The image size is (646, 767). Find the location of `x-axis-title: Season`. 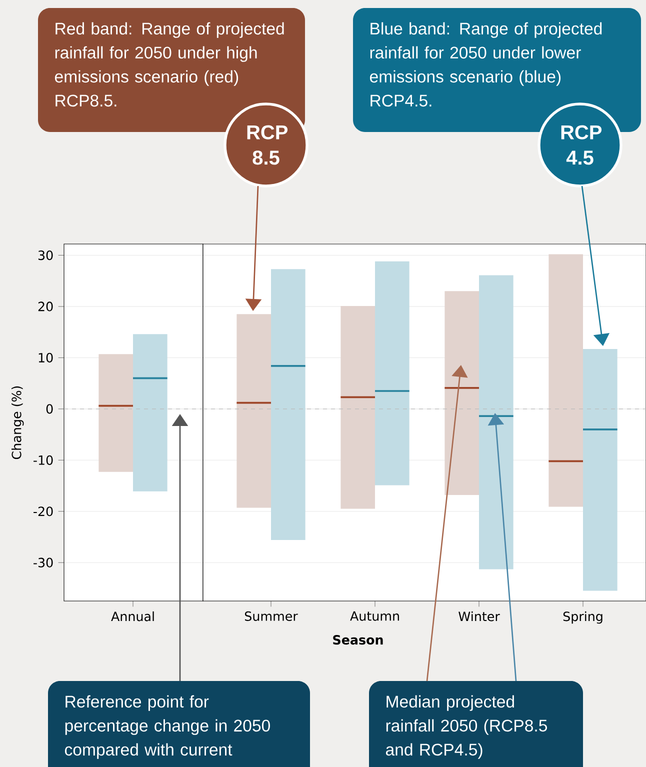

x-axis-title: Season is located at coordinates (358, 640).